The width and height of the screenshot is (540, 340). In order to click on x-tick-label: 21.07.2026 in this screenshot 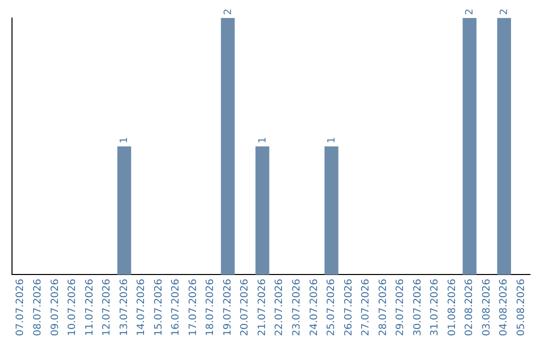, I will do `click(262, 307)`.